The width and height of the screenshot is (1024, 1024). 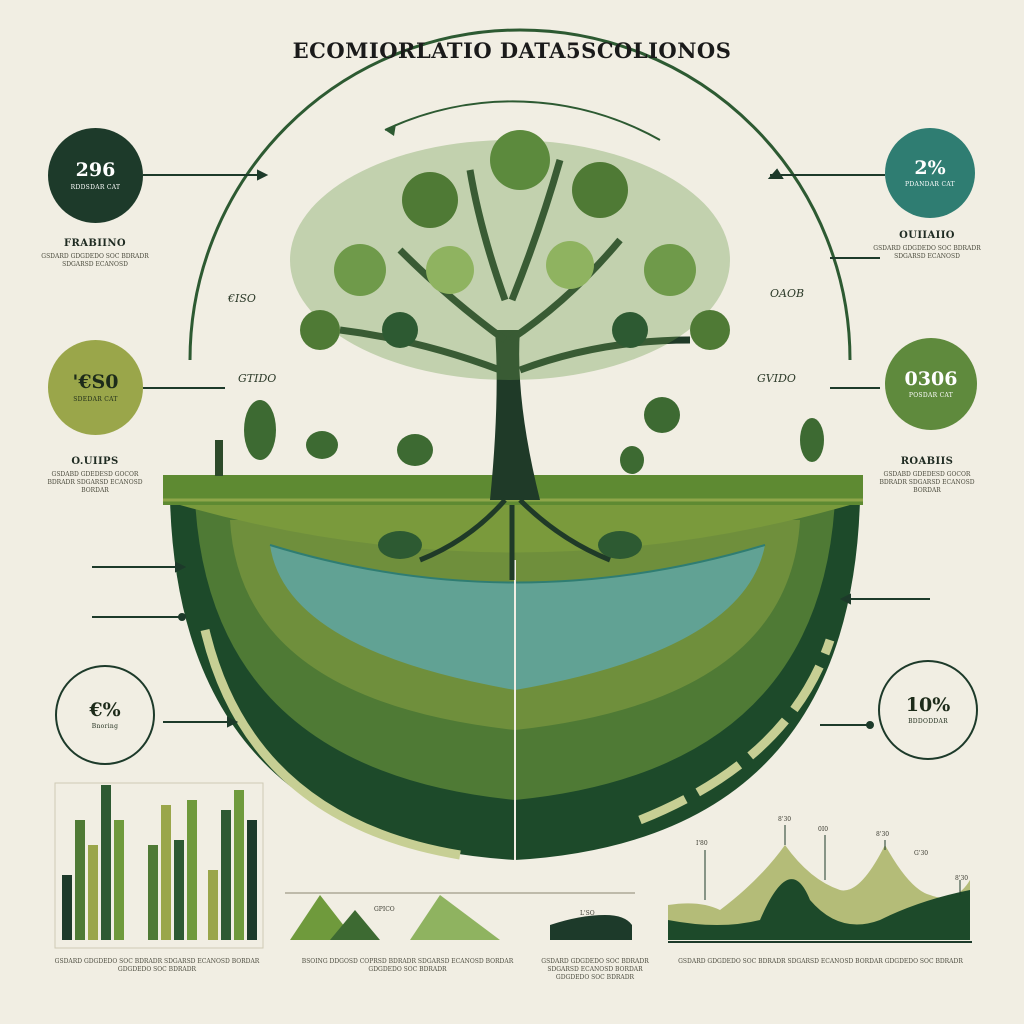 What do you see at coordinates (736, 731) in the screenshot?
I see `lower-arc-right` at bounding box center [736, 731].